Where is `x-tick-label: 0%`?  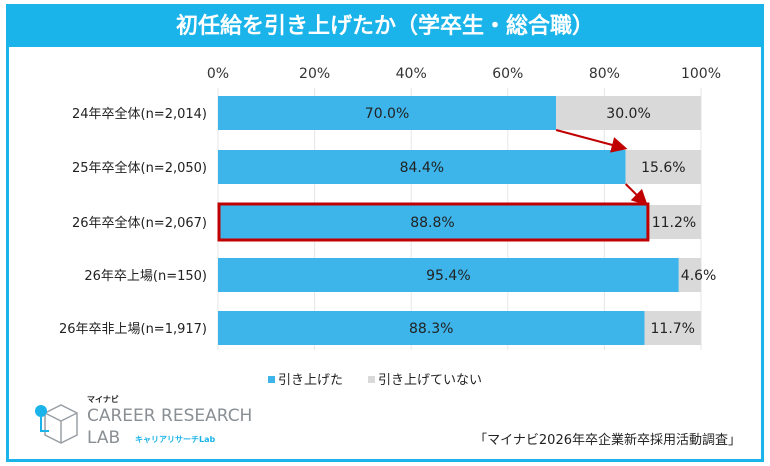
x-tick-label: 0% is located at coordinates (218, 74).